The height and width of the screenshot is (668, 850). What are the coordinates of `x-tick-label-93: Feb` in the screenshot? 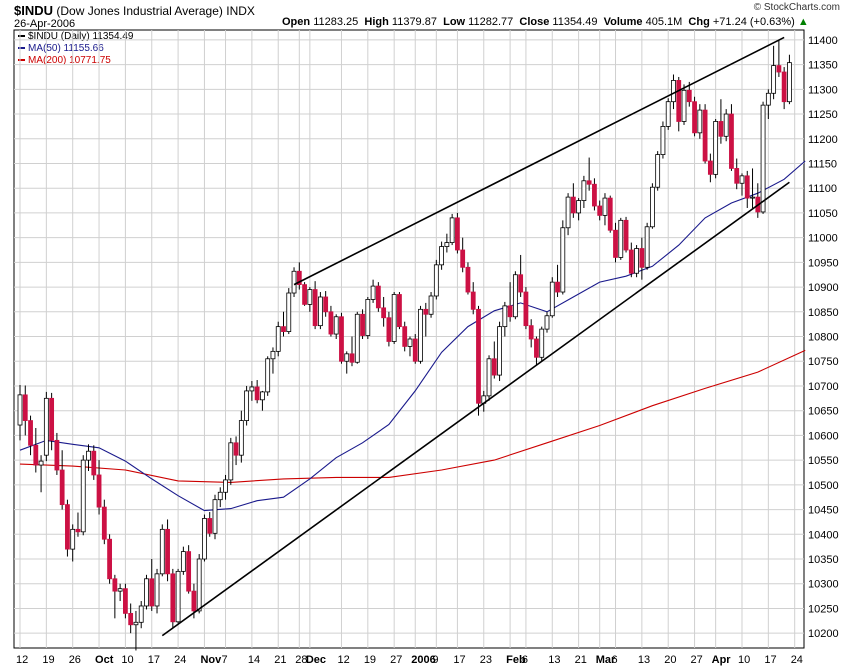 It's located at (516, 660).